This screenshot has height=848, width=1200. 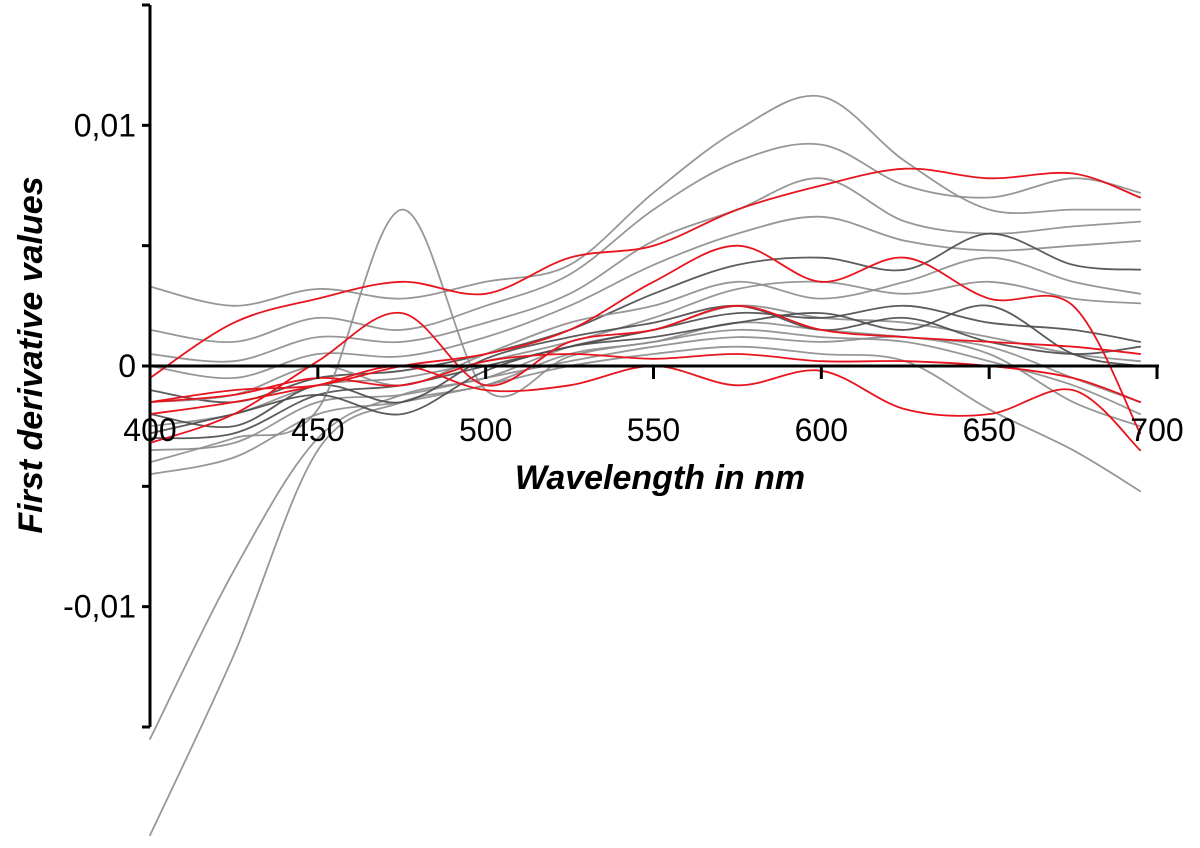 What do you see at coordinates (1156, 430) in the screenshot?
I see `x-tick-label: 700` at bounding box center [1156, 430].